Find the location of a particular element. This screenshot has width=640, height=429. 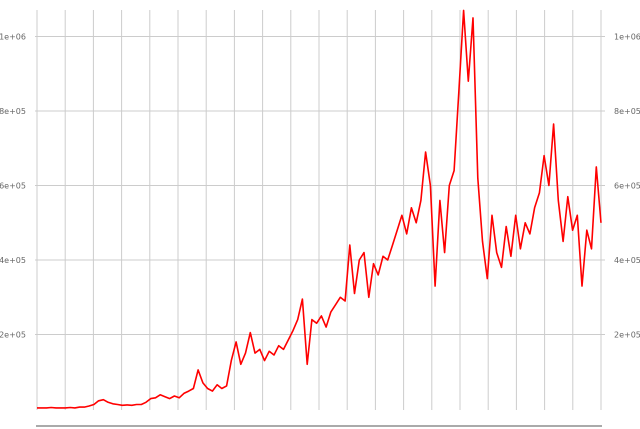

y-tick-label-left: 1e+06 is located at coordinates (13, 37).